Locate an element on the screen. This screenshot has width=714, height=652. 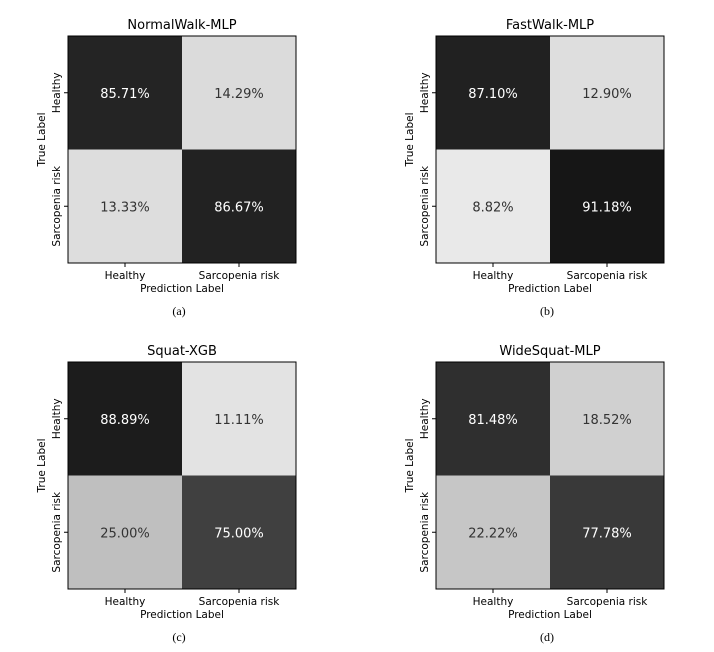
subfigure-caption: (b) is located at coordinates (547, 311).